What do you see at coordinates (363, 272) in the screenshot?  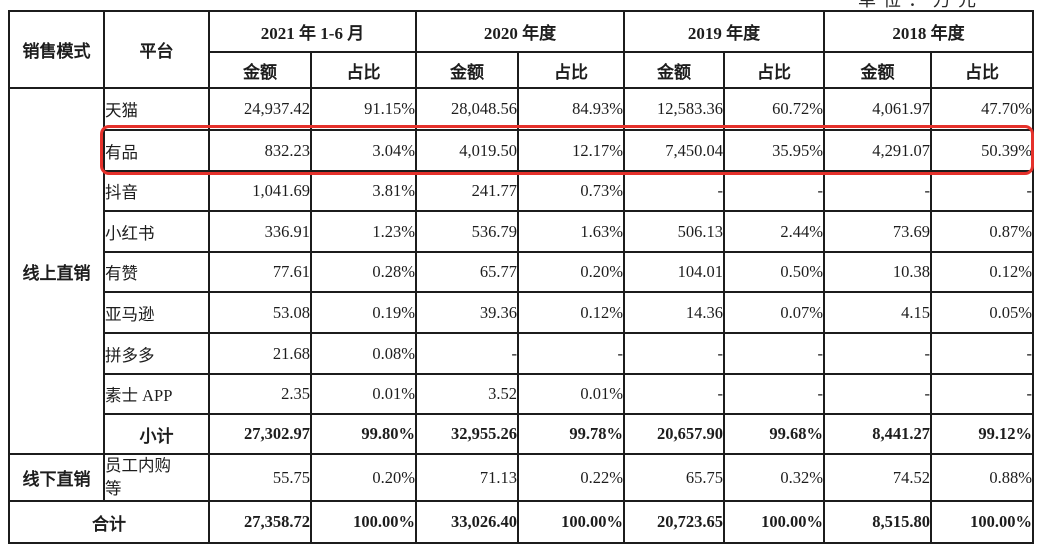 I see `ratio-cell: 0.28%` at bounding box center [363, 272].